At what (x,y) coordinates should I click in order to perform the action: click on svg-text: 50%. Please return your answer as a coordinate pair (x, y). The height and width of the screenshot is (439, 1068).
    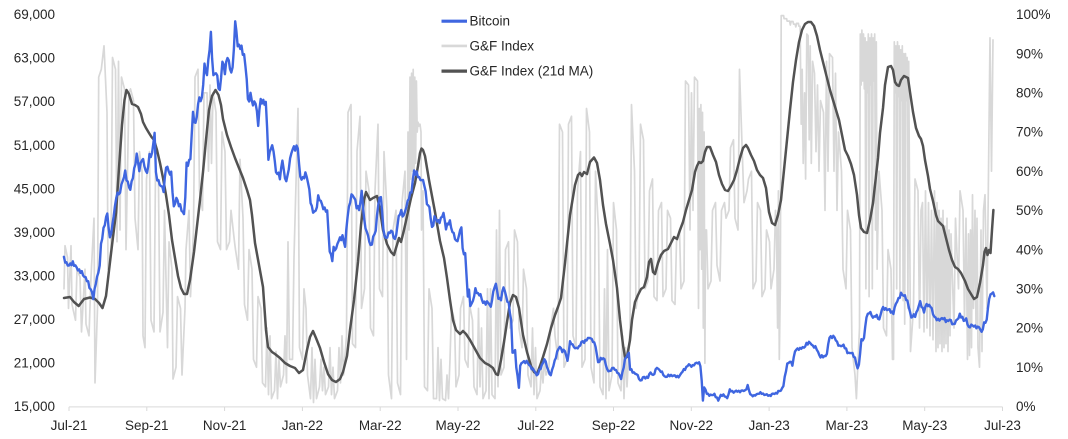
    Looking at the image, I should click on (1029, 210).